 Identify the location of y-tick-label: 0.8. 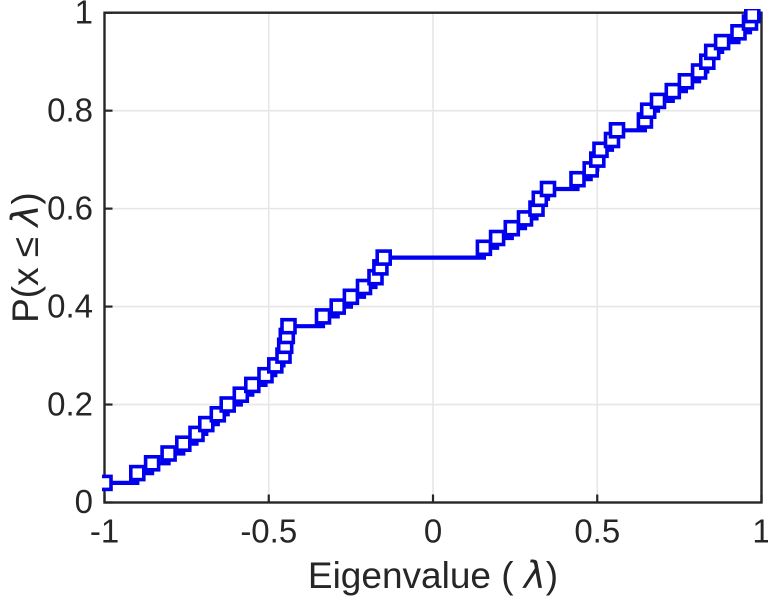
(70, 109).